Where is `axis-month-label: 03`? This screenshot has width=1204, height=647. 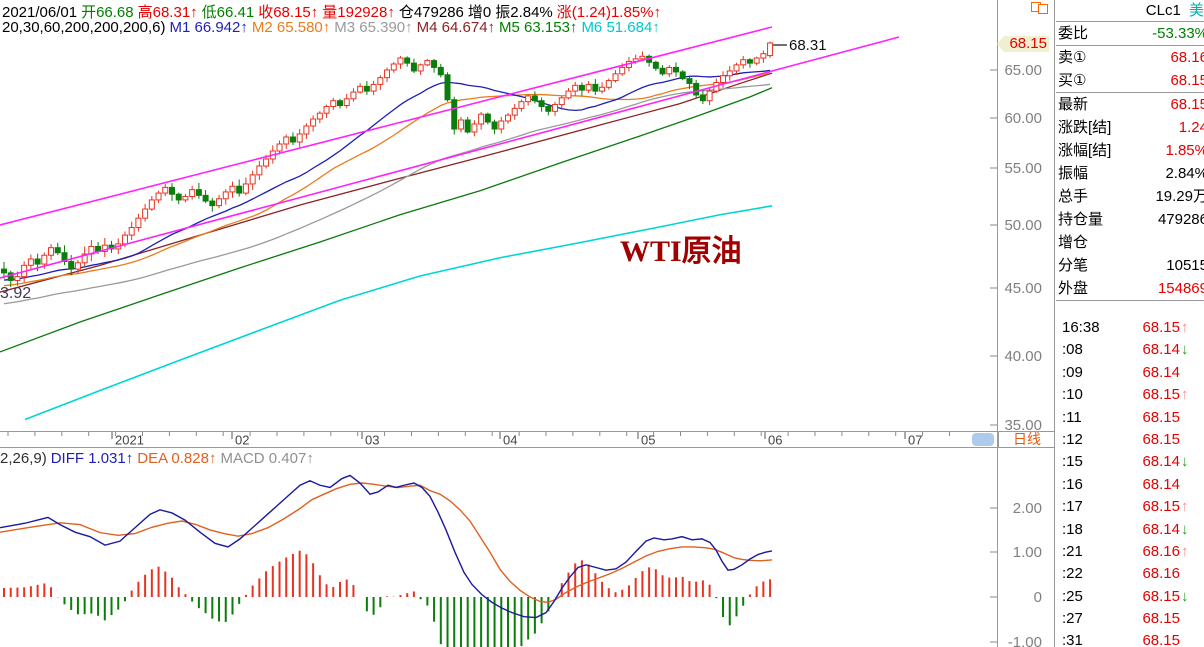
axis-month-label: 03 is located at coordinates (372, 440).